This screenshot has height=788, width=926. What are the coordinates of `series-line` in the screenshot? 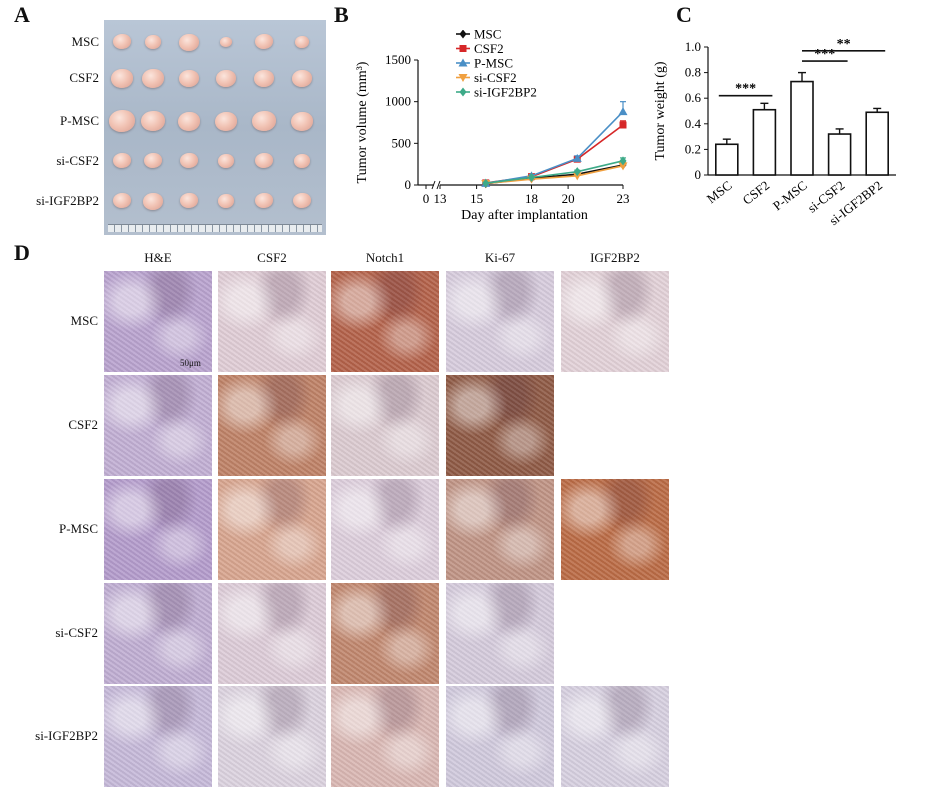 It's located at (554, 172).